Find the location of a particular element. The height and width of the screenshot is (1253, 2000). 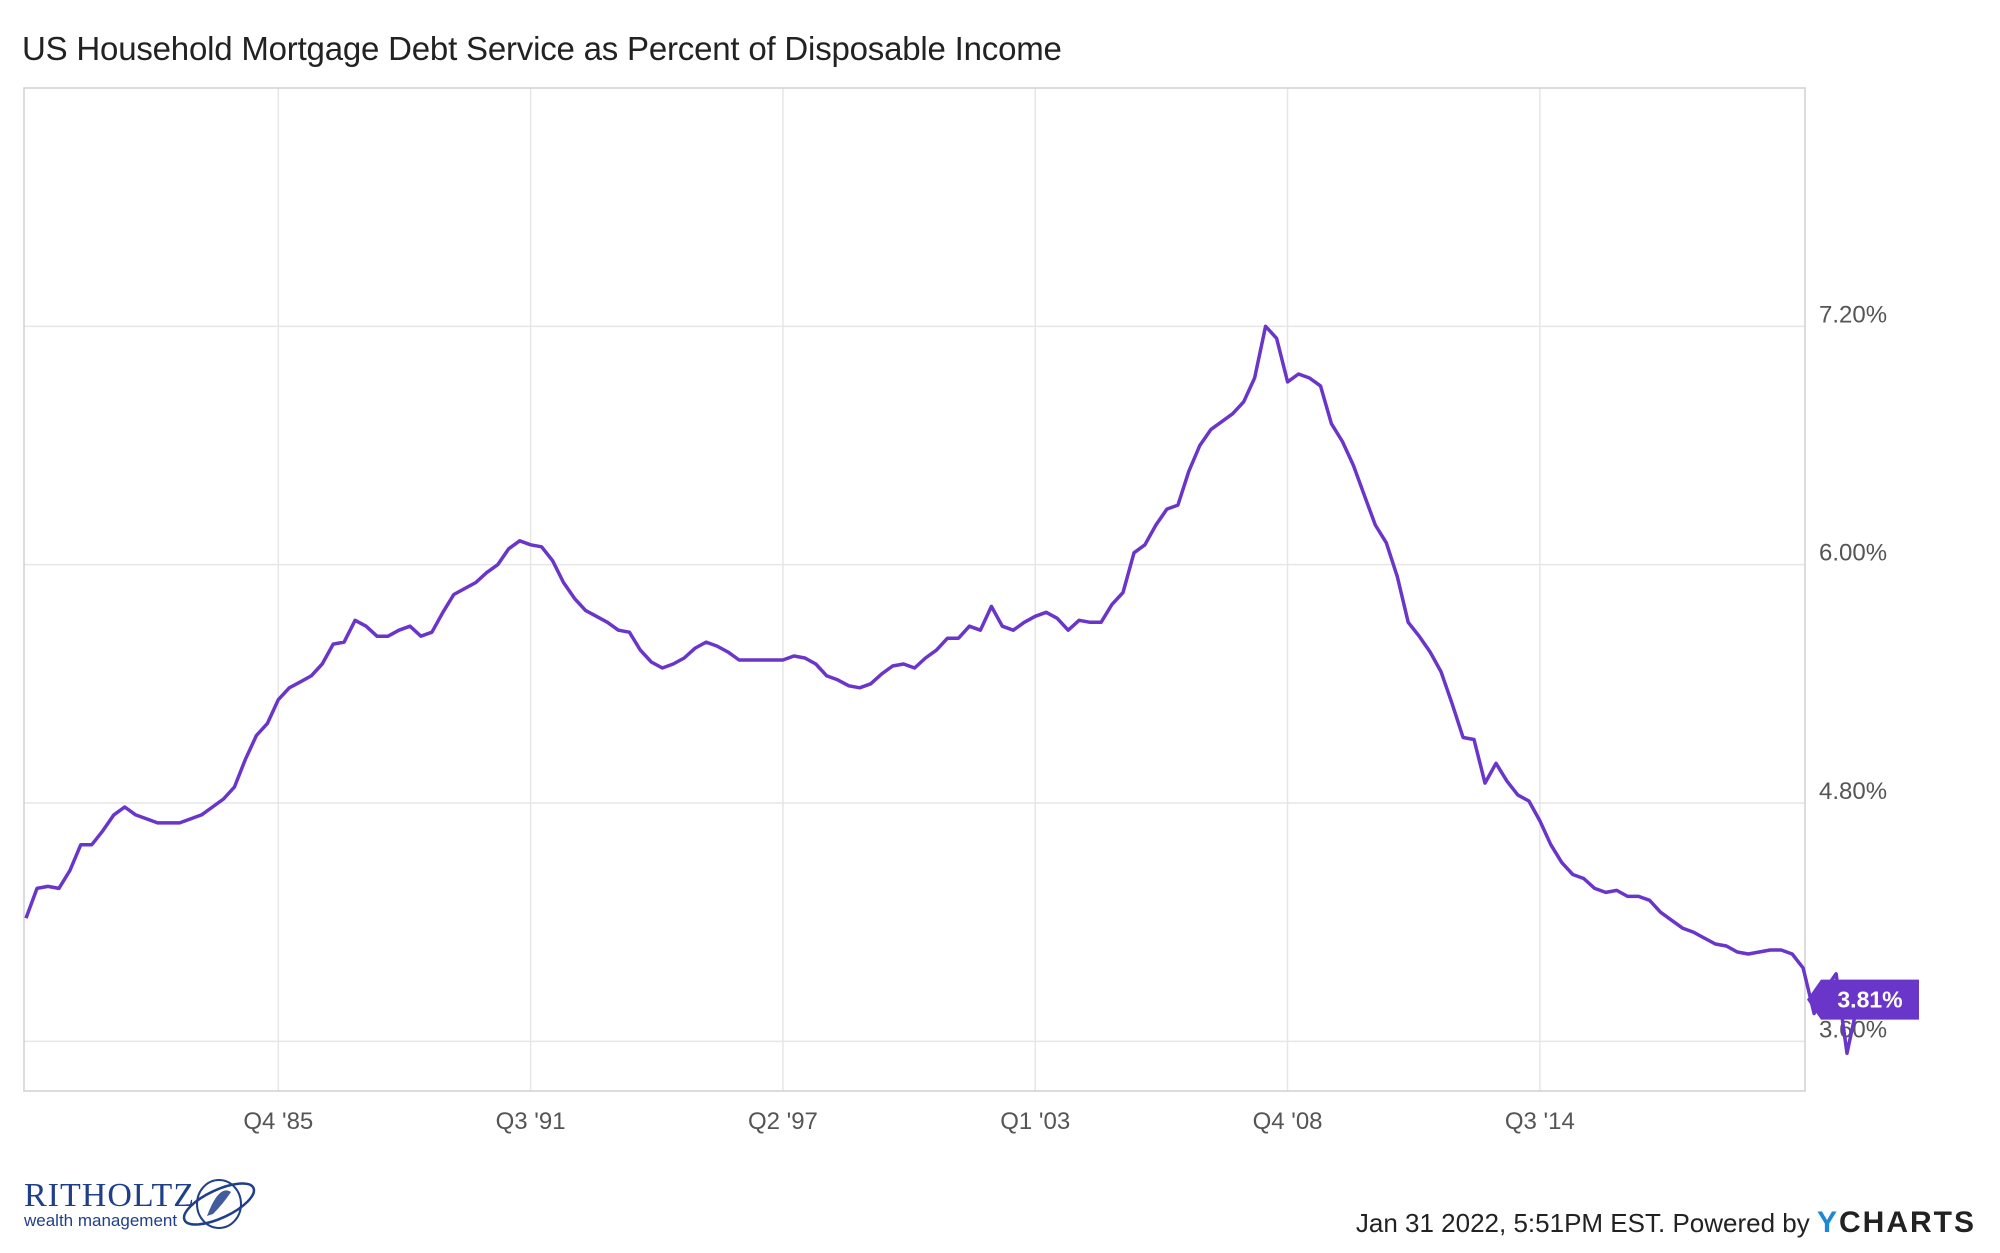

x-tick-label: Q2 '97 is located at coordinates (783, 1121).